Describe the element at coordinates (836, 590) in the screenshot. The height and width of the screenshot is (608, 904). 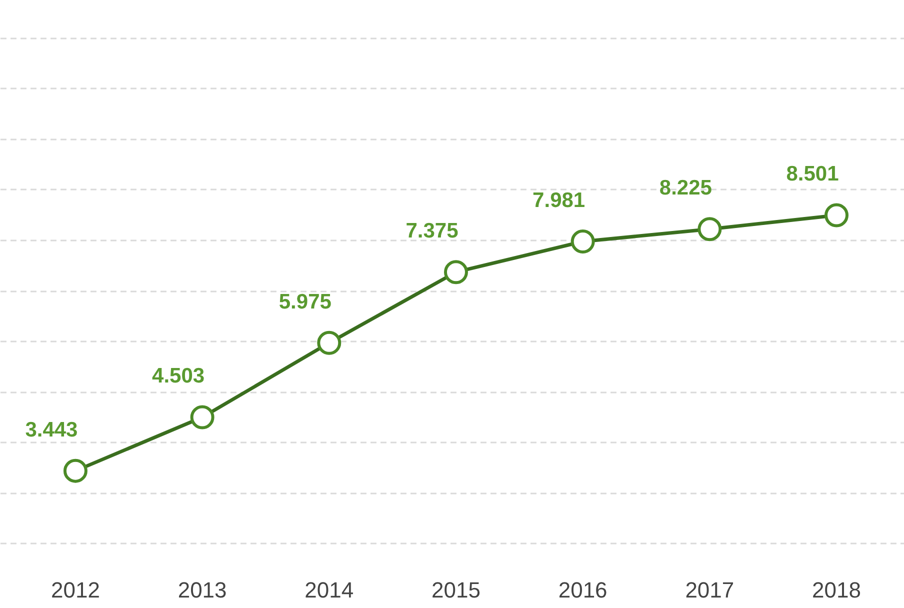
I see `x-tick-label: 2018` at that location.